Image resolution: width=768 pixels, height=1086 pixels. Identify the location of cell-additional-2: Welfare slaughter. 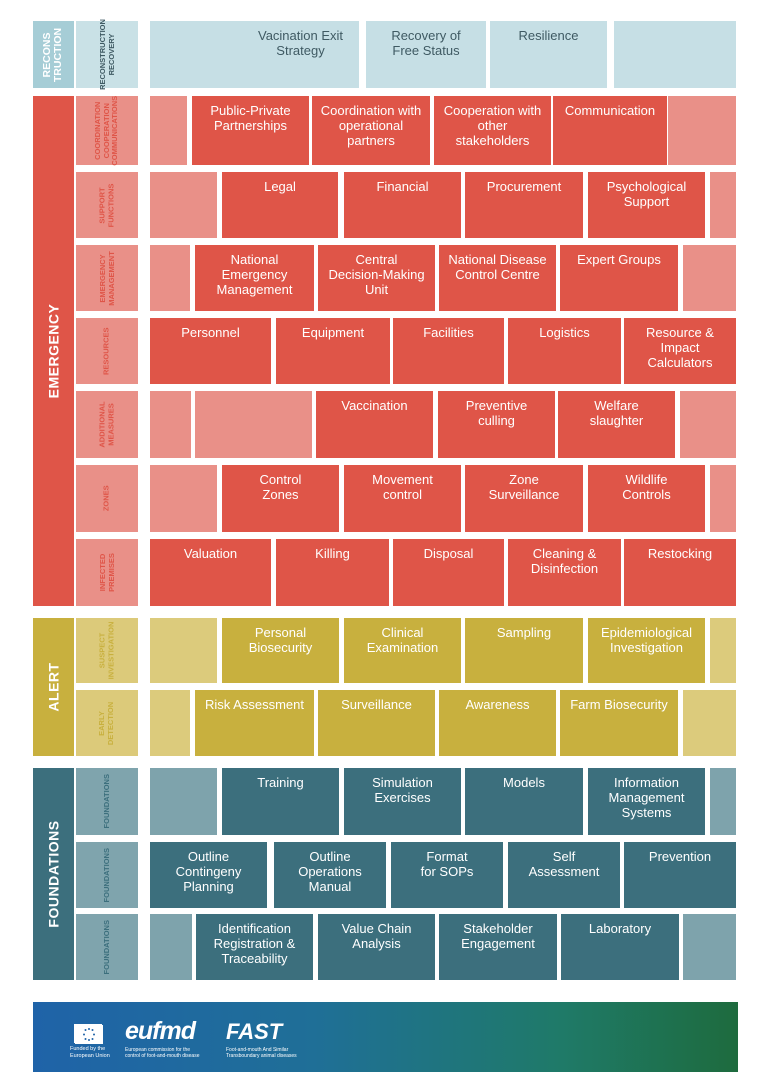
(616, 424).